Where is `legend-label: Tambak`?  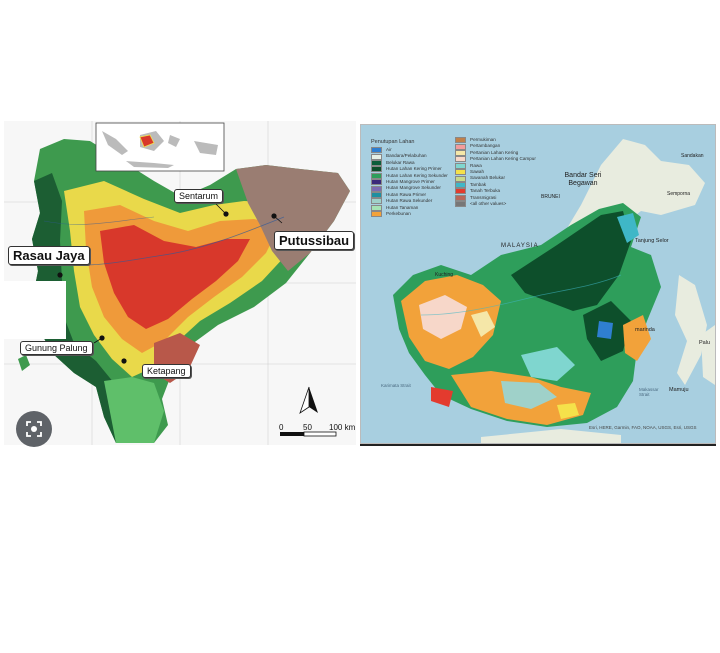 legend-label: Tambak is located at coordinates (478, 184).